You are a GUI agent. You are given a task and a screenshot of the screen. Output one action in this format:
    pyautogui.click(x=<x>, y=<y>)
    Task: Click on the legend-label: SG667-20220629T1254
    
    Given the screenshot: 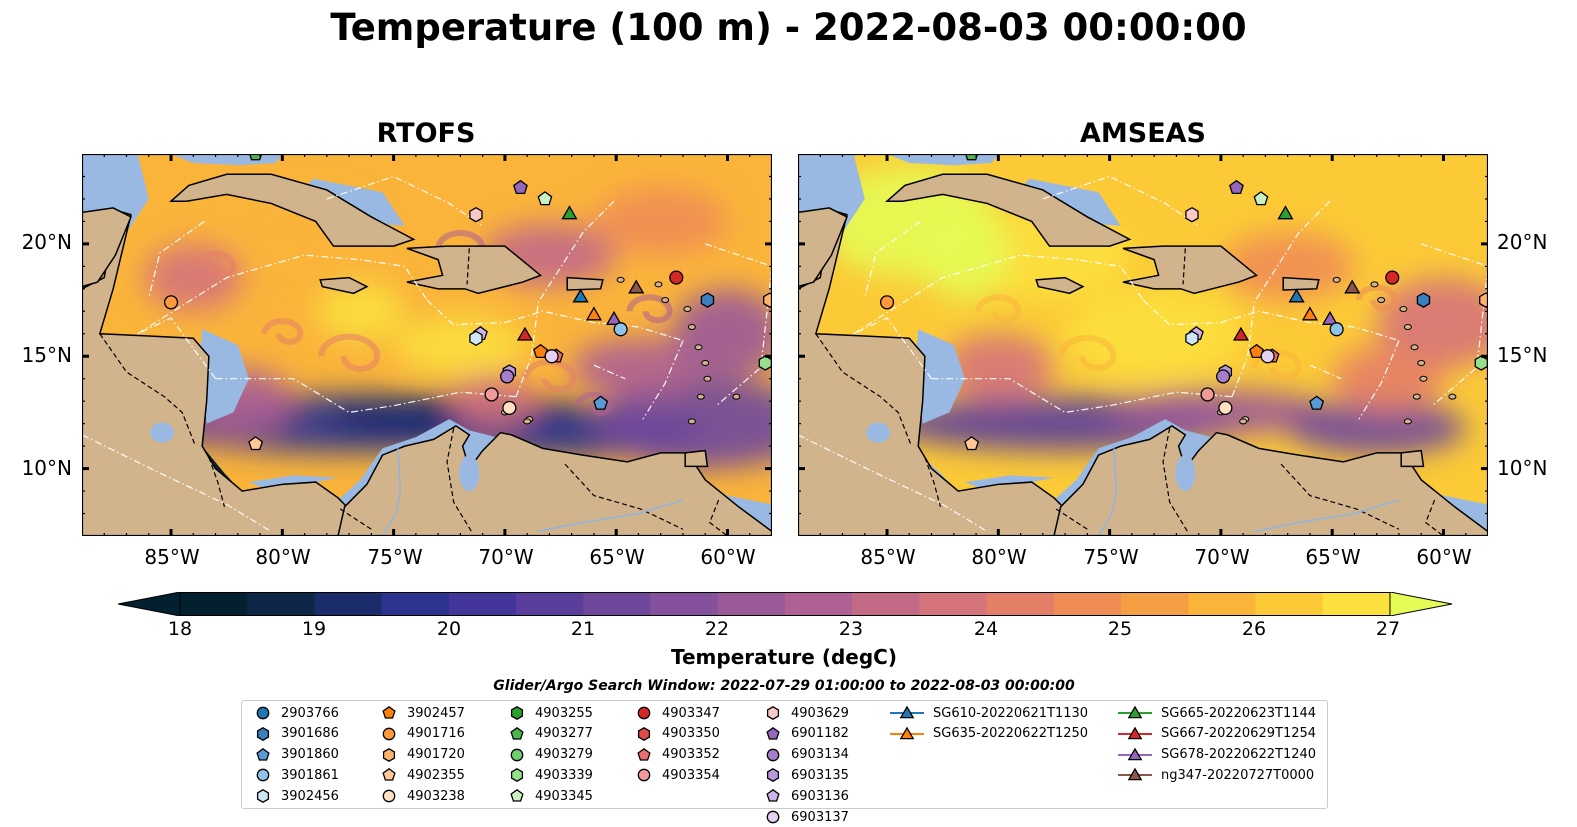 What is the action you would take?
    pyautogui.click(x=1239, y=734)
    